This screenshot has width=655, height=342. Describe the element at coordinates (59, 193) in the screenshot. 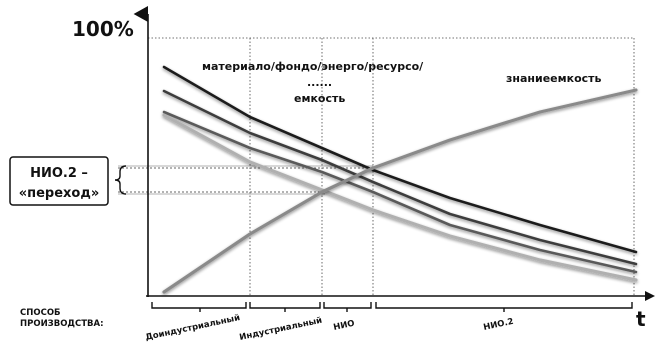

I see `callout-line2: «переход»` at that location.